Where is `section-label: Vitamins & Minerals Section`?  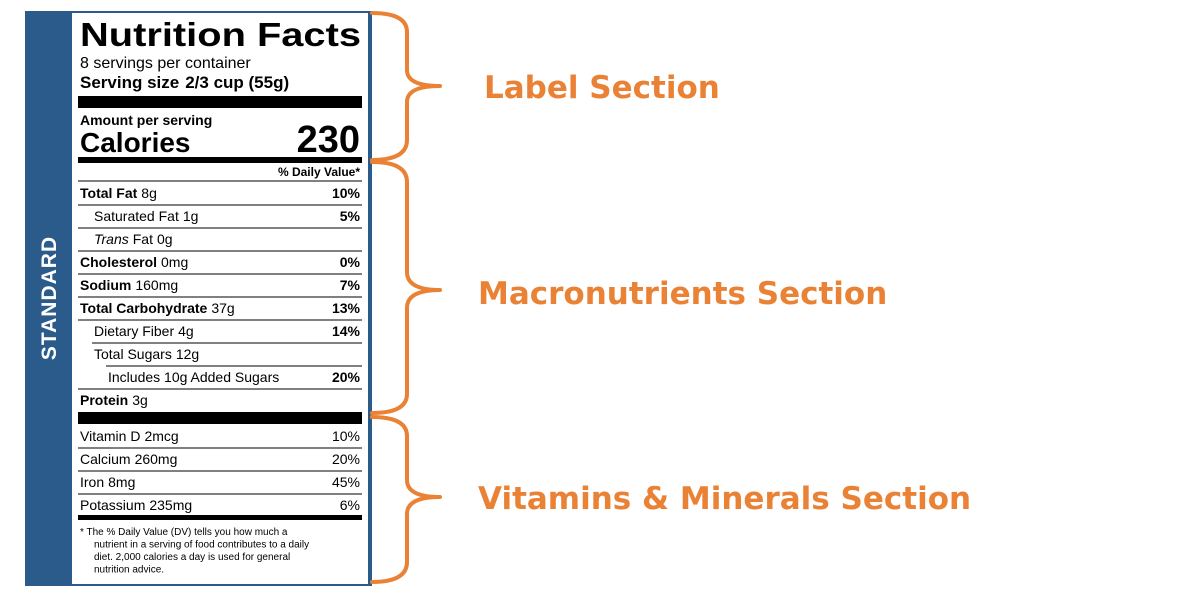
section-label: Vitamins & Minerals Section is located at coordinates (724, 499).